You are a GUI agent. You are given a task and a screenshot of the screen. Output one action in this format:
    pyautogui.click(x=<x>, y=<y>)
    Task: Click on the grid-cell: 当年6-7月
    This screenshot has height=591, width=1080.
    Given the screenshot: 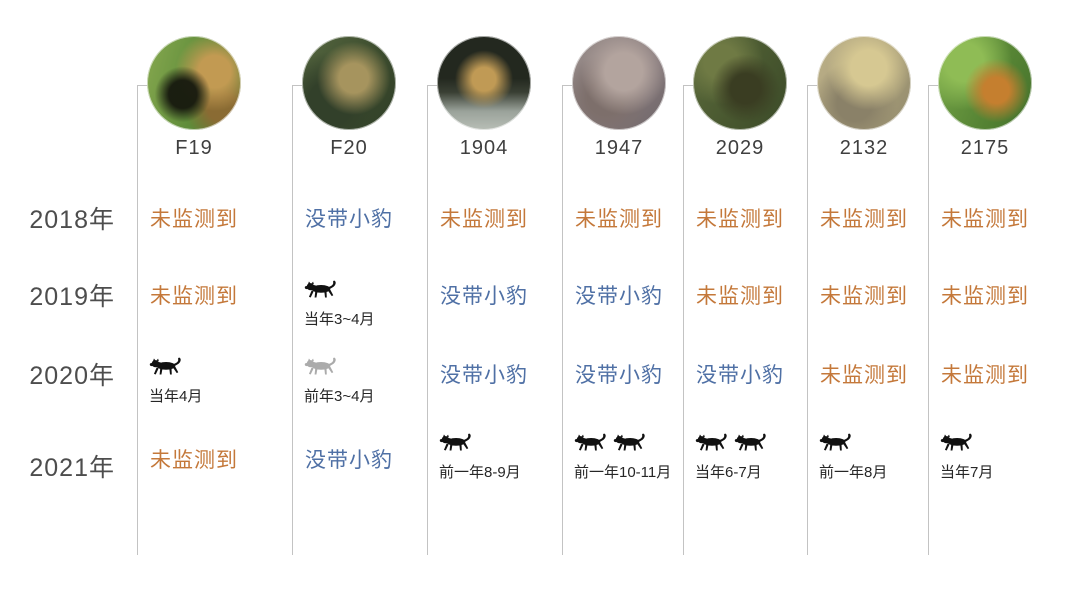 What is the action you would take?
    pyautogui.click(x=742, y=493)
    